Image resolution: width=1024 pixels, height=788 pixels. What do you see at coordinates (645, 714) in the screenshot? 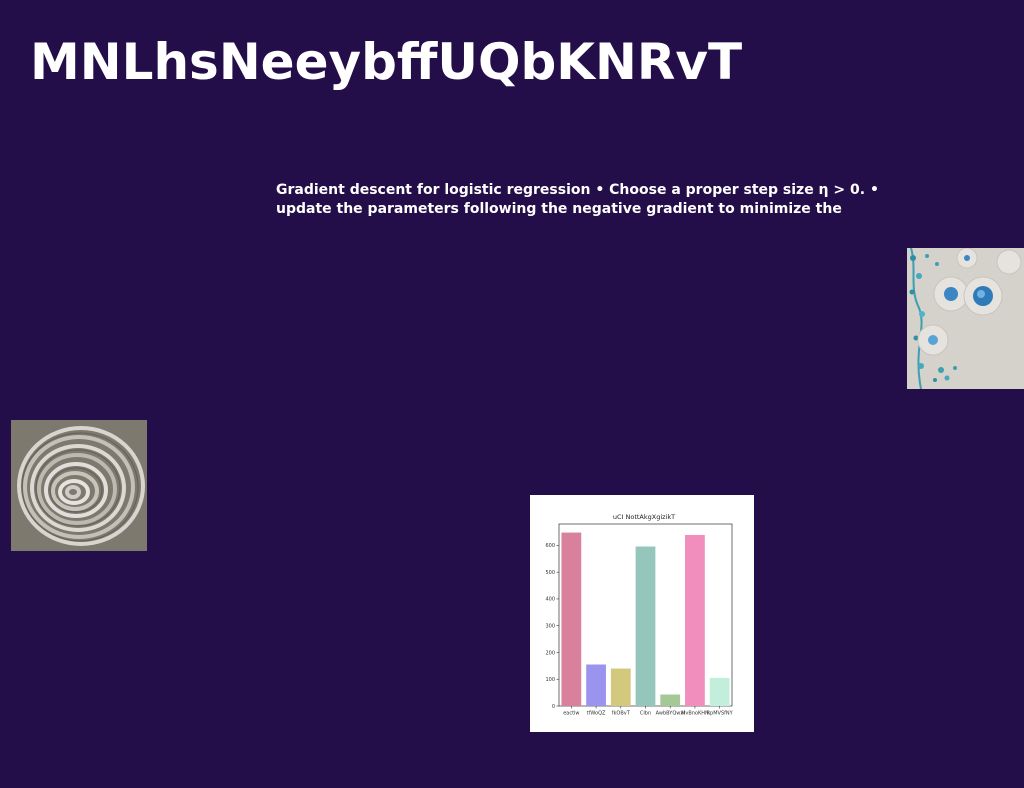
I see `x-tick-label: CIbn` at bounding box center [645, 714].